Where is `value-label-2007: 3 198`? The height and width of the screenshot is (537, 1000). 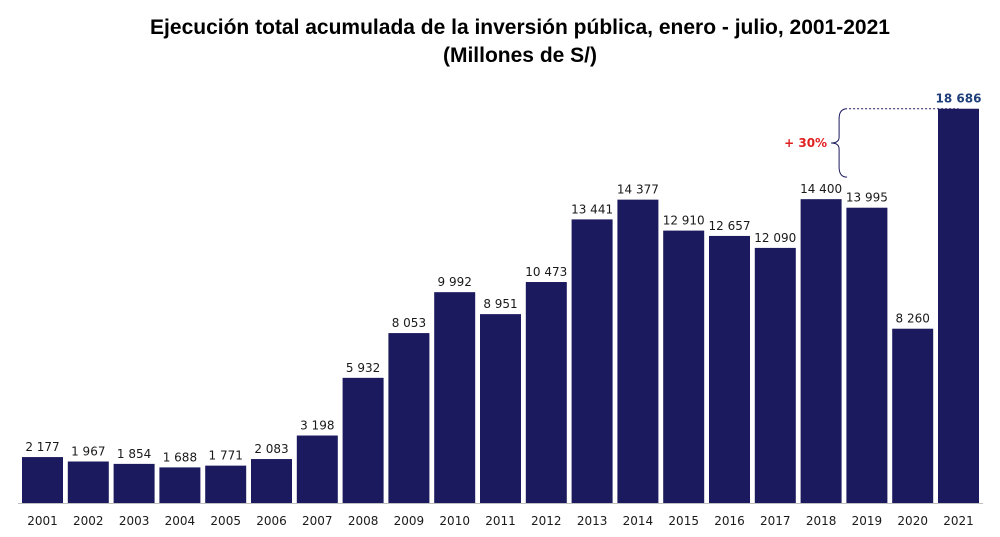
value-label-2007: 3 198 is located at coordinates (317, 426).